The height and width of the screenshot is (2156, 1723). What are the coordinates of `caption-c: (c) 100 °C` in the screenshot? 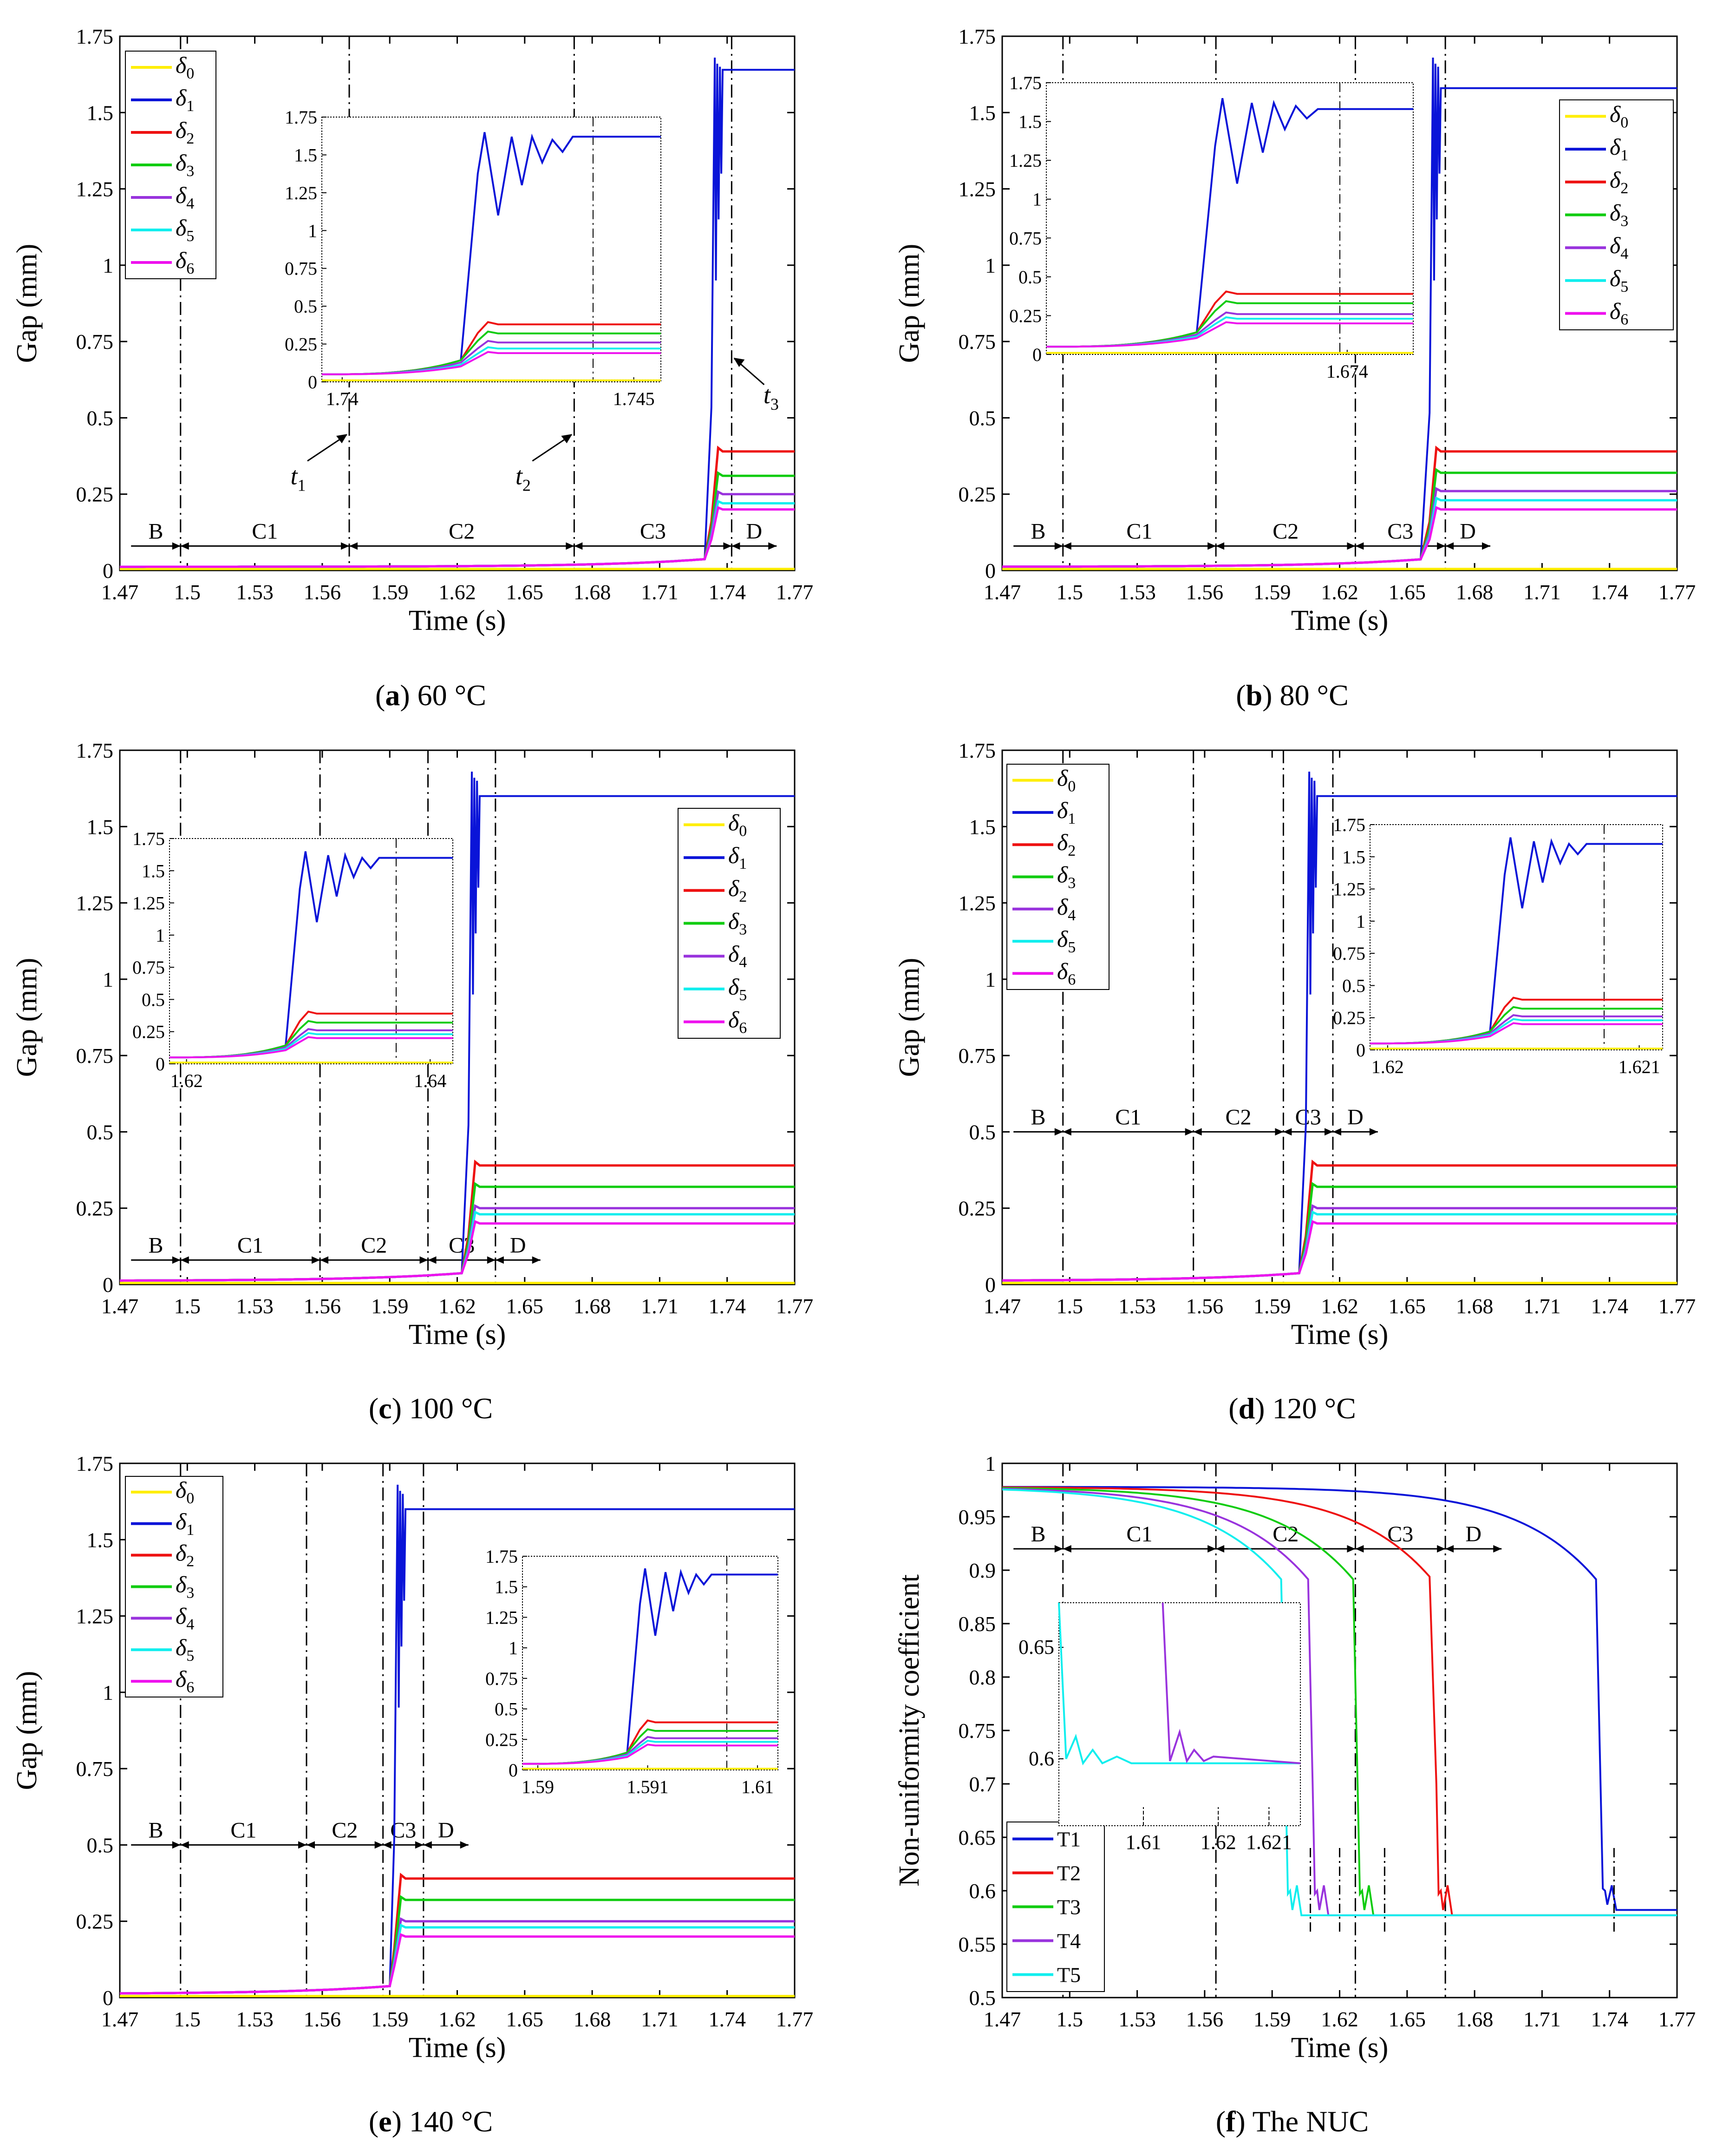 It's located at (430, 1408).